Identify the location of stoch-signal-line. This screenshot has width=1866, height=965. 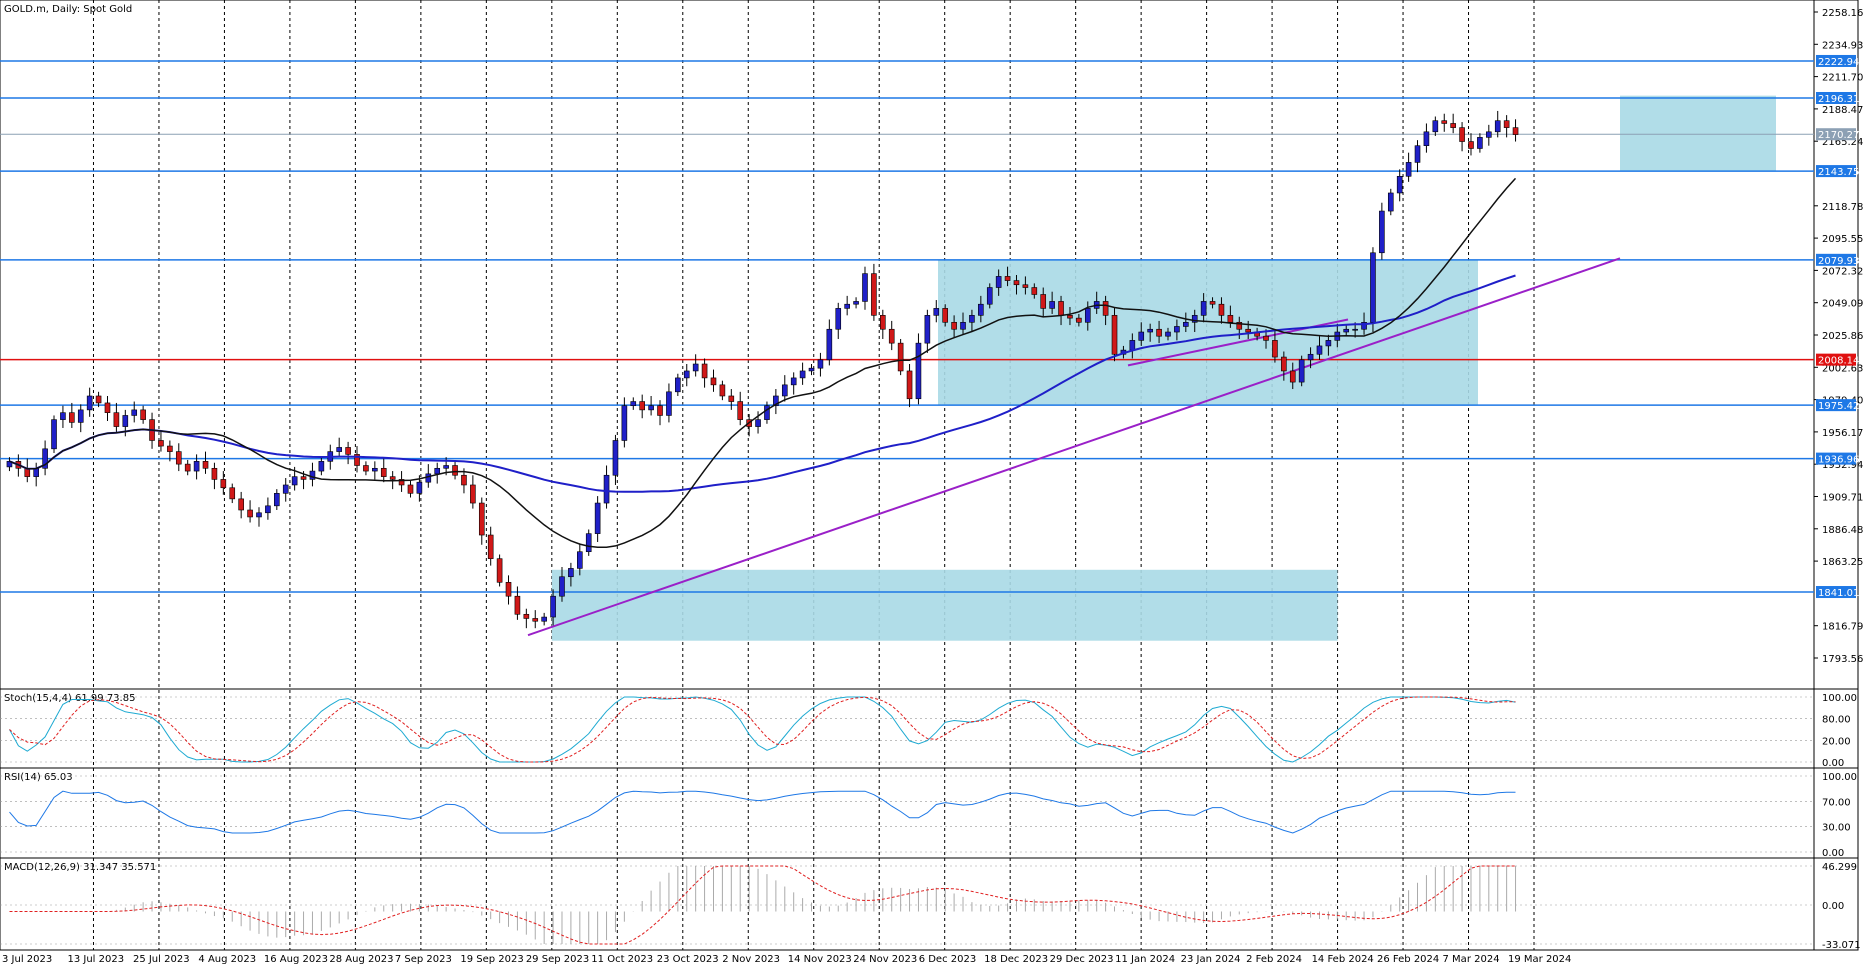
(762, 729).